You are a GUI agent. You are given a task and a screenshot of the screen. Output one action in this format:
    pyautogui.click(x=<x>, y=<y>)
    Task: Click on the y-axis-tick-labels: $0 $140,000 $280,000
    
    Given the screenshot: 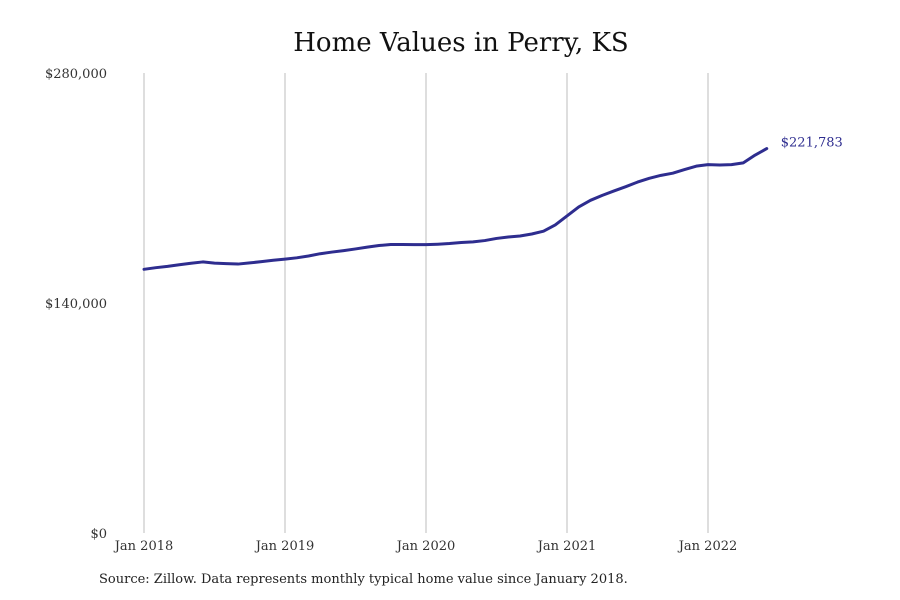 What is the action you would take?
    pyautogui.click(x=76, y=304)
    